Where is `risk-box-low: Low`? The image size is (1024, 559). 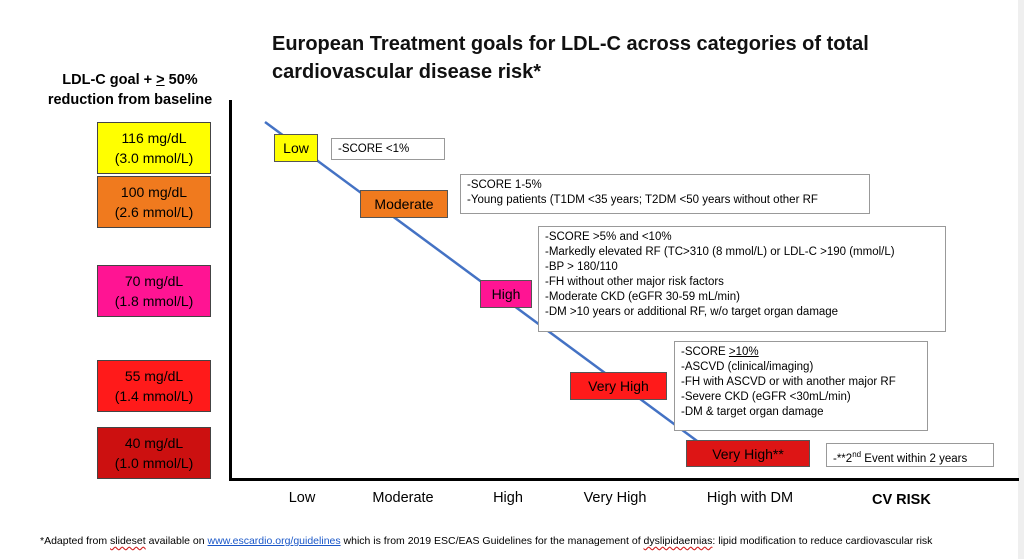 risk-box-low: Low is located at coordinates (296, 148).